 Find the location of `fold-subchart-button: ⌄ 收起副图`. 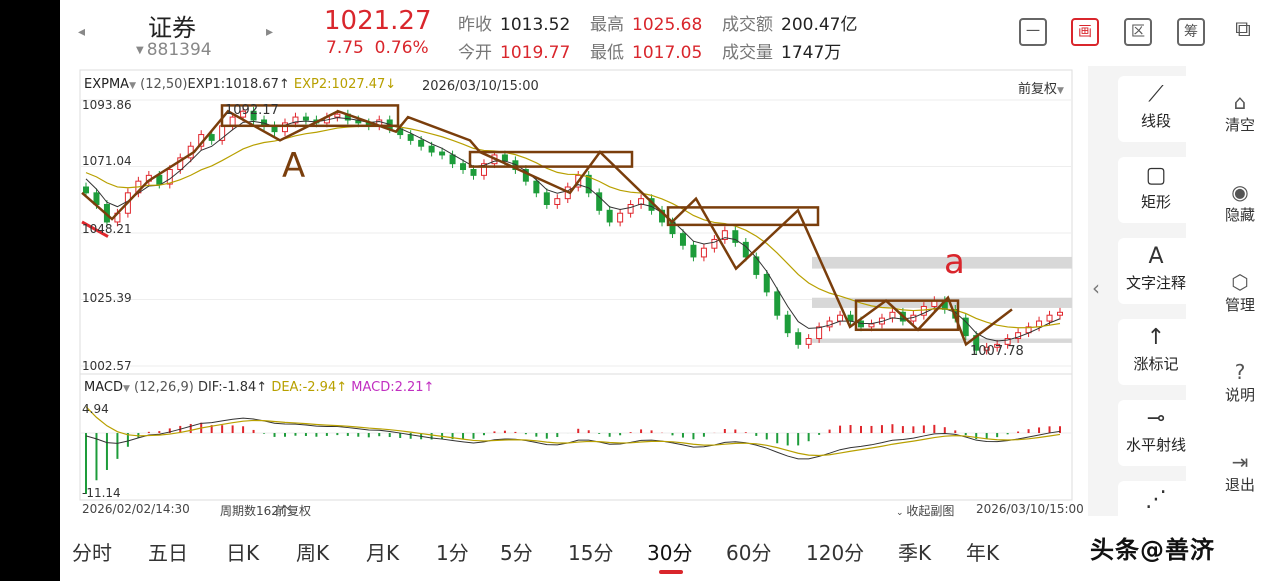

fold-subchart-button: ⌄ 收起副图 is located at coordinates (925, 510).